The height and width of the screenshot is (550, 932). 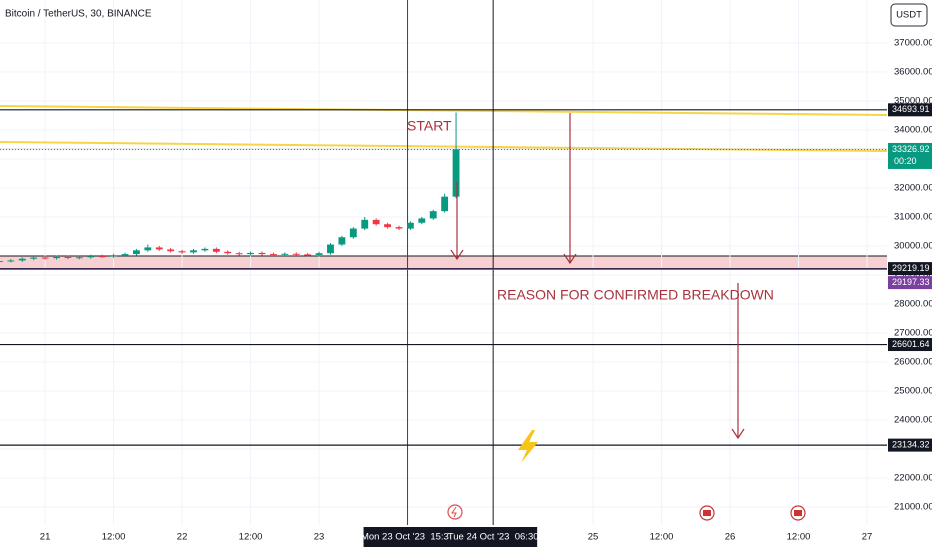 I want to click on x-tick-label: 27, so click(x=867, y=537).